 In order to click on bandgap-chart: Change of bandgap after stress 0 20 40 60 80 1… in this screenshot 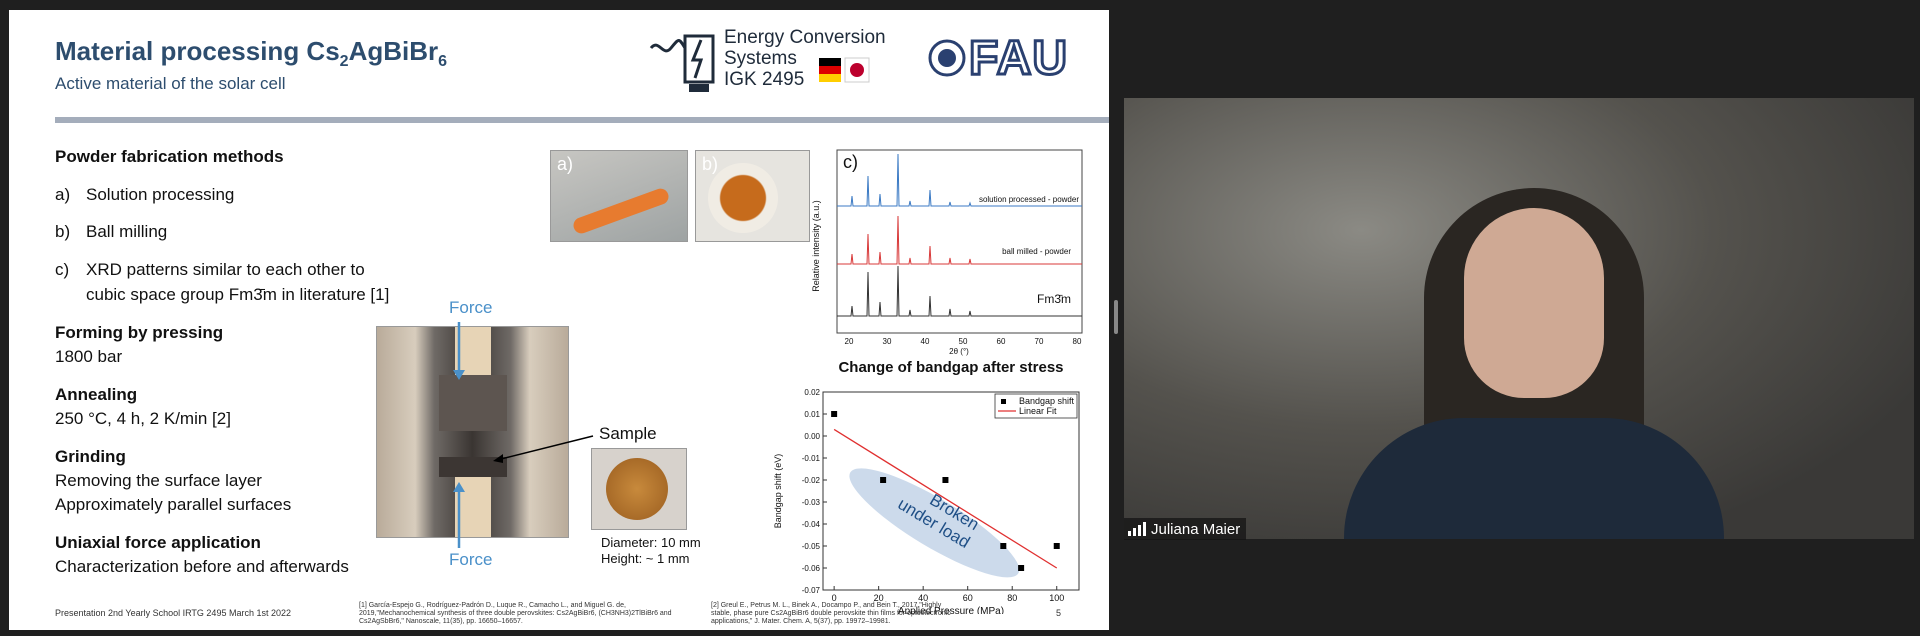, I will do `click(926, 486)`.